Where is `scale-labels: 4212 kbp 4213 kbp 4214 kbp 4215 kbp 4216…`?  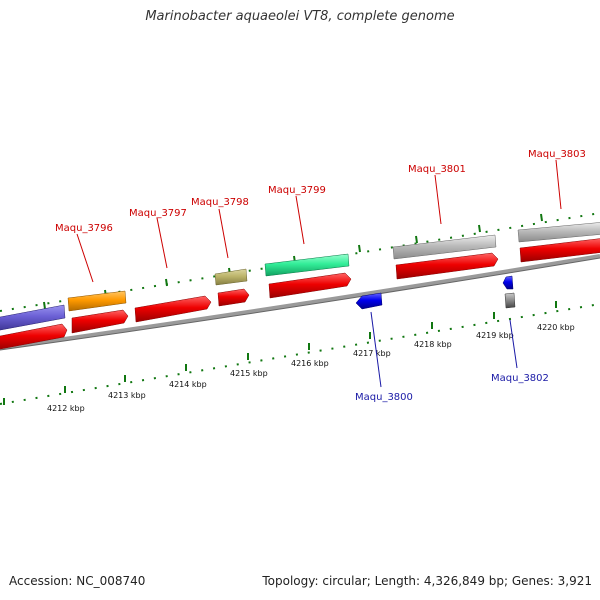
scale-labels: 4212 kbp 4213 kbp 4214 kbp 4215 kbp 4216… is located at coordinates (311, 368).